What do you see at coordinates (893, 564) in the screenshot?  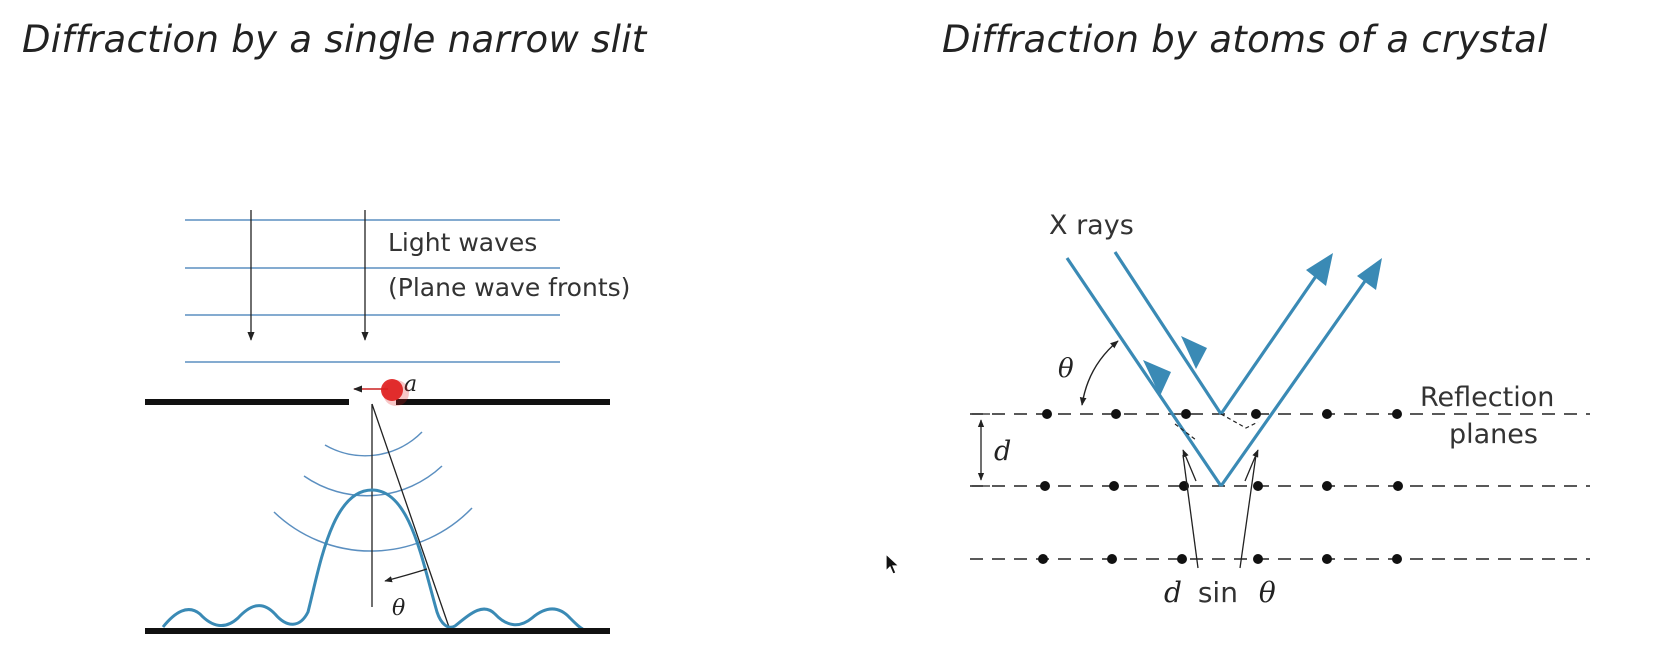 I see `mouse-cursor-icon` at bounding box center [893, 564].